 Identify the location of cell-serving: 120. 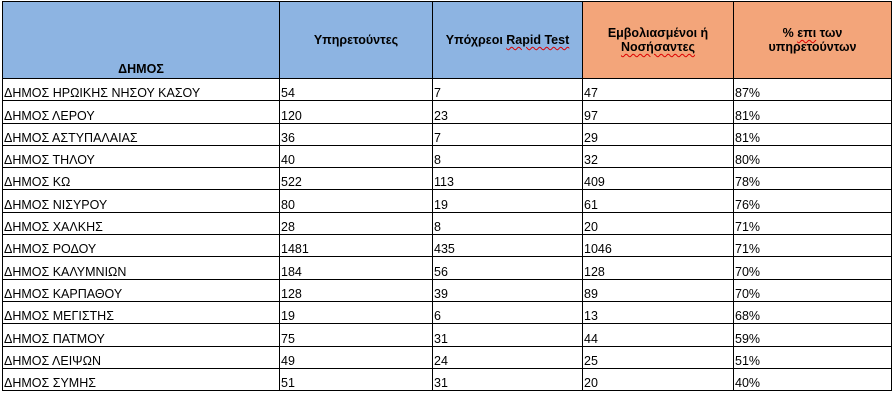
(356, 112).